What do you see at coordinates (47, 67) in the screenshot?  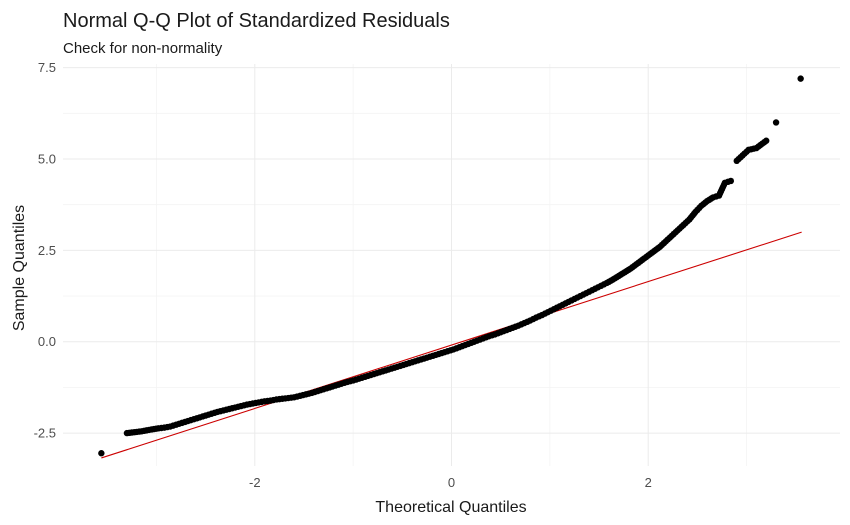 I see `y-tick-label: 7.5` at bounding box center [47, 67].